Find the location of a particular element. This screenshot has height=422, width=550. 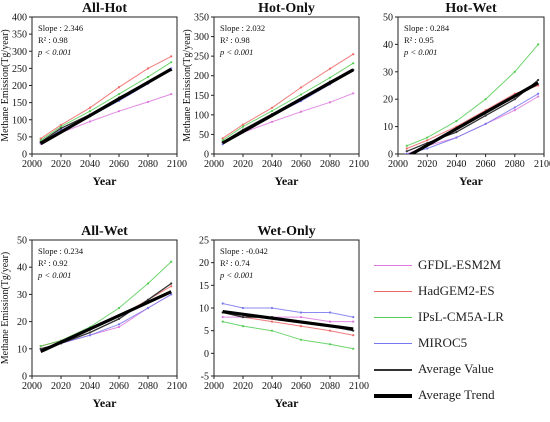

panel-all-hot-point-average-value is located at coordinates (61, 128).